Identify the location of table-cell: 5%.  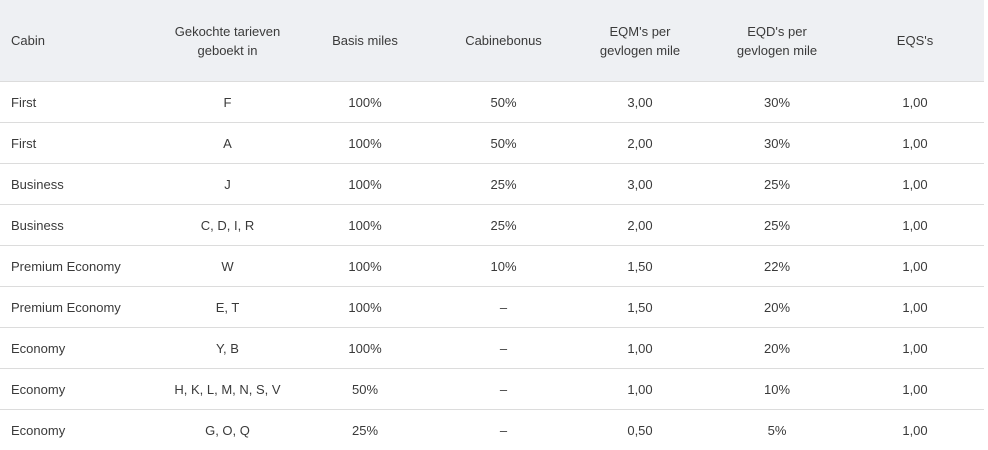
(777, 429).